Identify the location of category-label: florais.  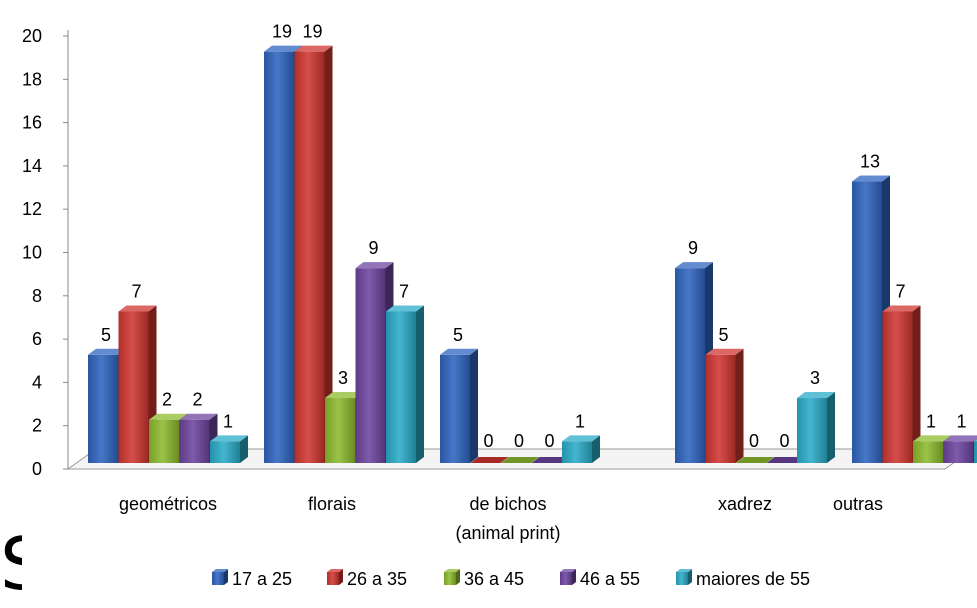
(332, 504).